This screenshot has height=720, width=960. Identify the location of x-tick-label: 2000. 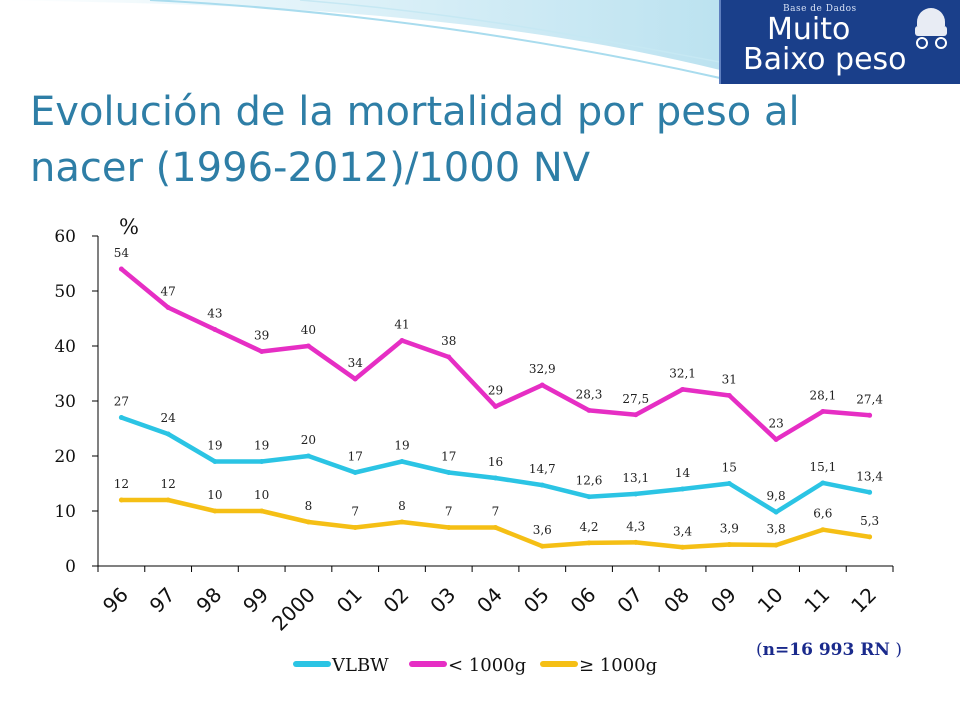
(293, 609).